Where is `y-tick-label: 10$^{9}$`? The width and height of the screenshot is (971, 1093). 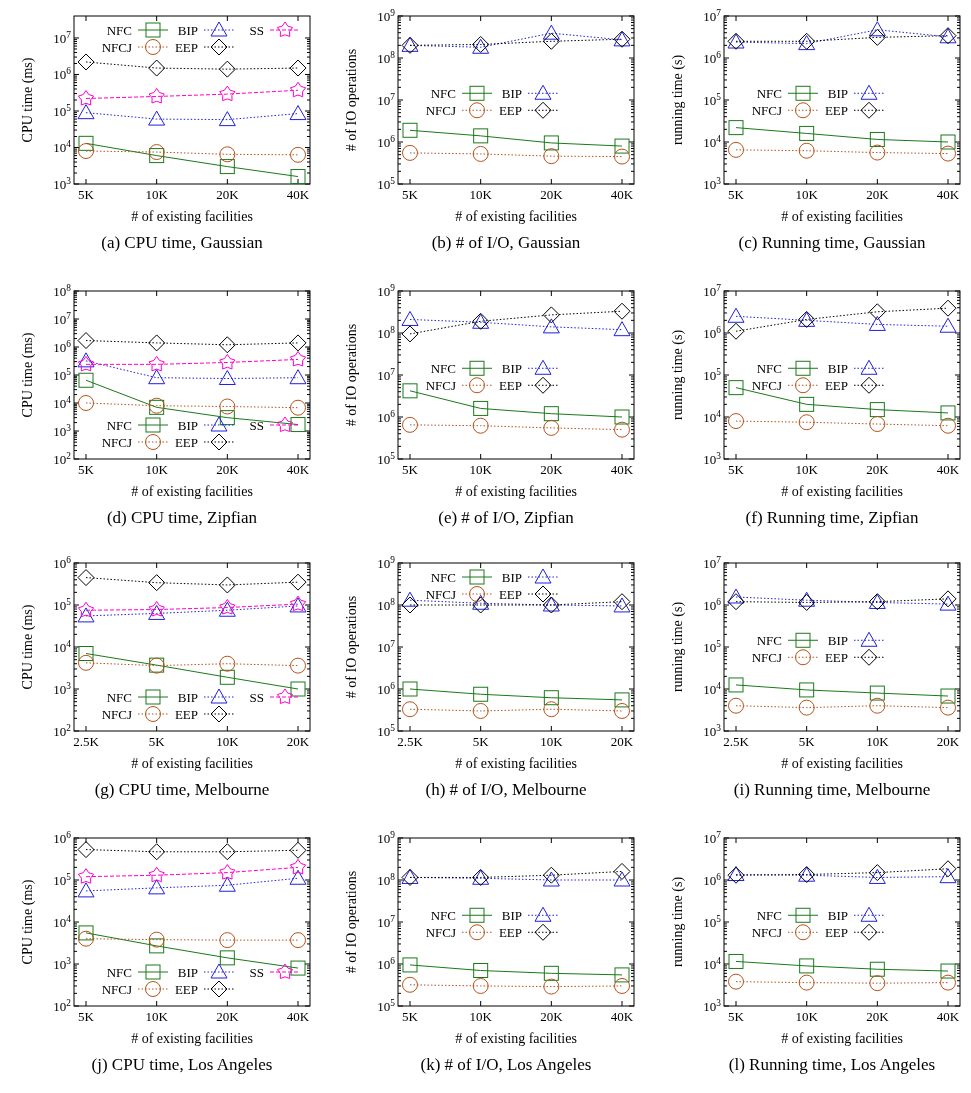
y-tick-label: 10$^{9}$ is located at coordinates (386, 15).